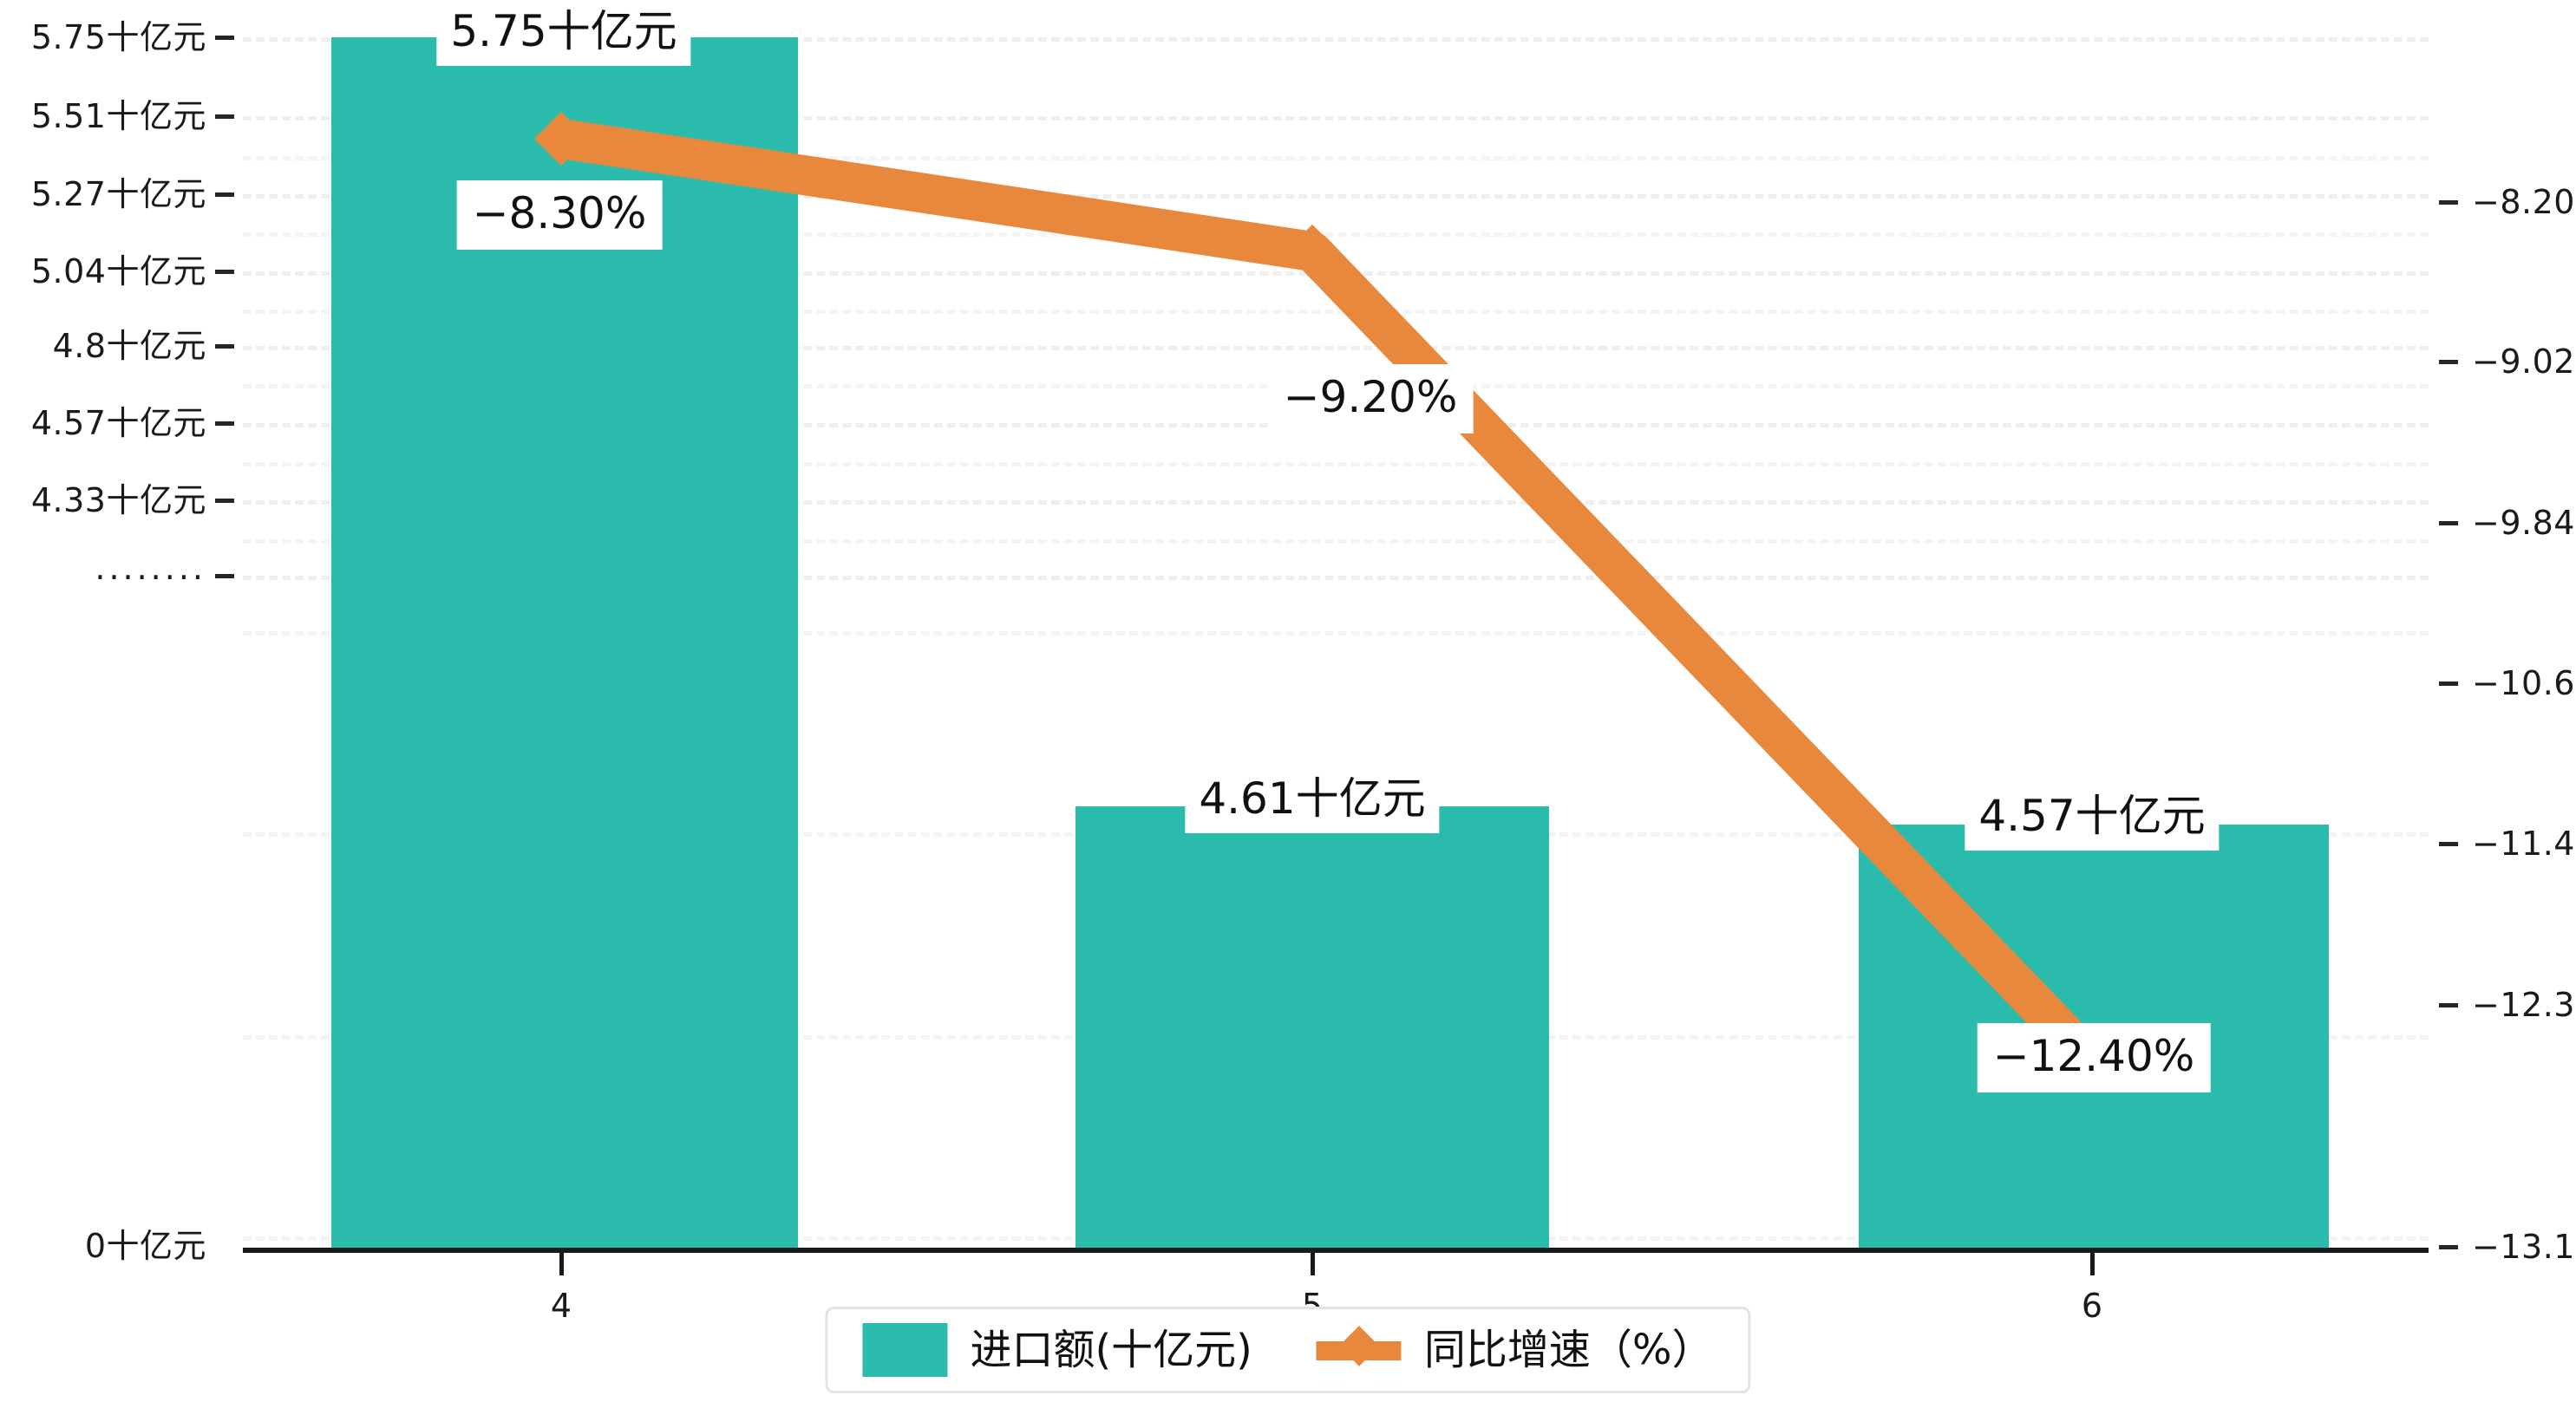  What do you see at coordinates (1568, 1350) in the screenshot?
I see `legend-label-yoy-growth: 同比增速（%）` at bounding box center [1568, 1350].